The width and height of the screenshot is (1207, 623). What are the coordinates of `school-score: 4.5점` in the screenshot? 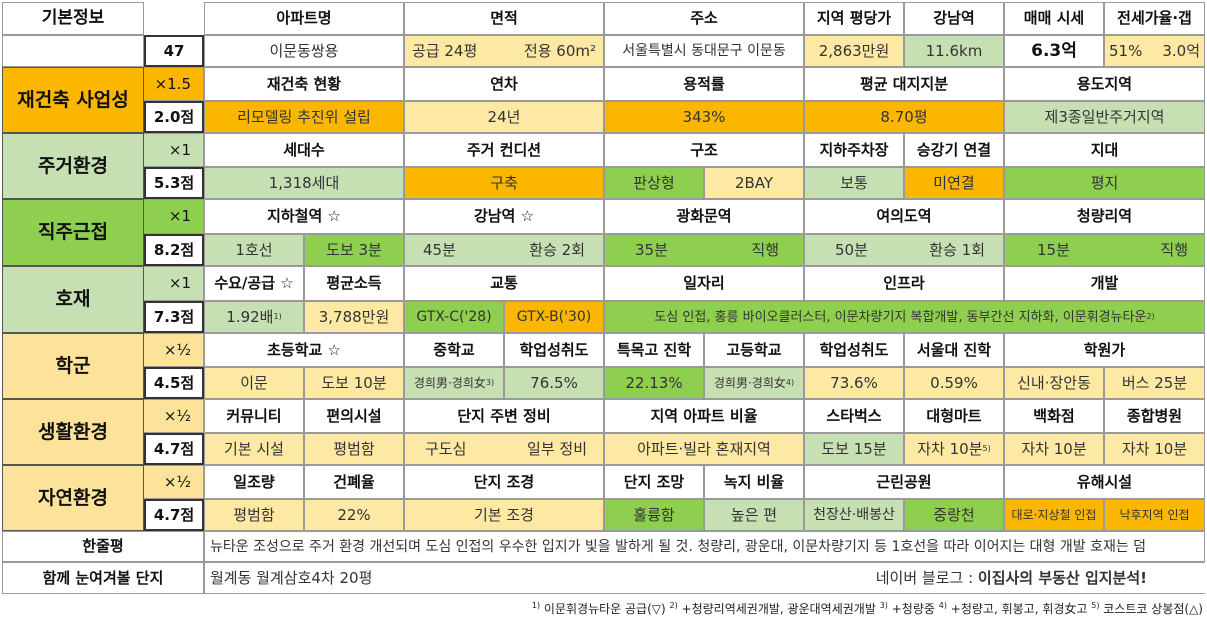 It's located at (174, 383).